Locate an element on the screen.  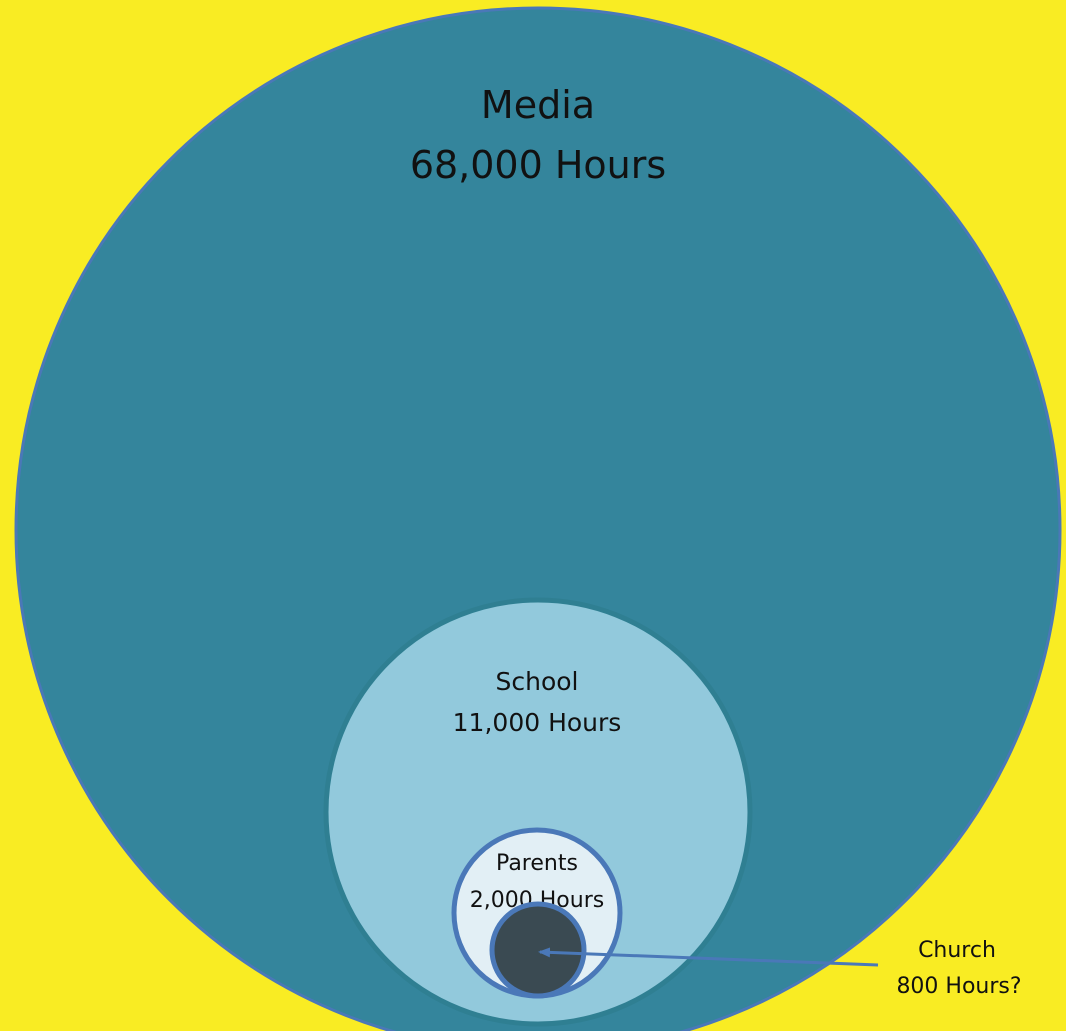
church-arrow is located at coordinates (708, 957).